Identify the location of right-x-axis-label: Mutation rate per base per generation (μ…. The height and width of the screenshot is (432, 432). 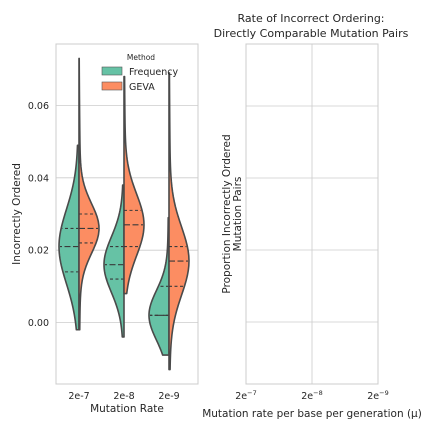
(312, 414).